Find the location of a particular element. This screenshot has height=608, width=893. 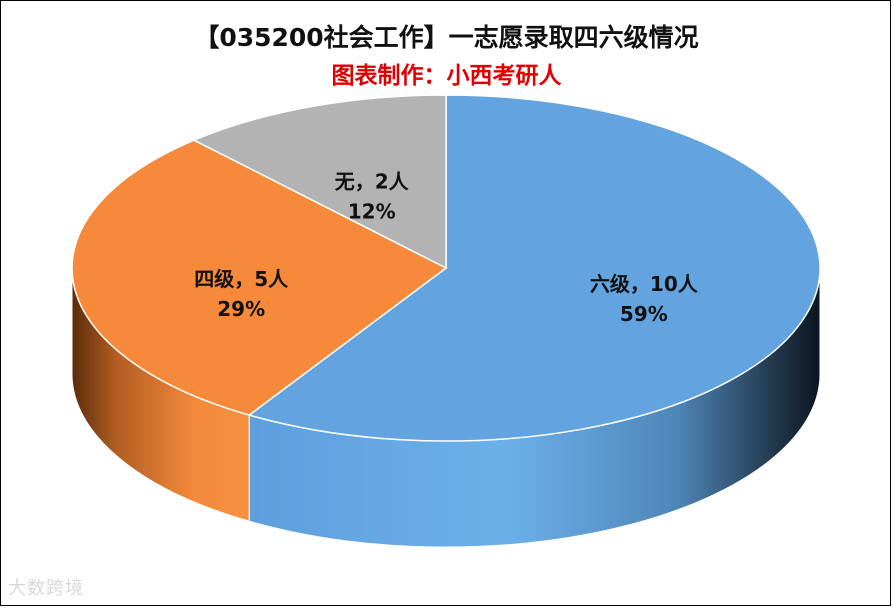

data-label-3-percent: 12% is located at coordinates (372, 211).